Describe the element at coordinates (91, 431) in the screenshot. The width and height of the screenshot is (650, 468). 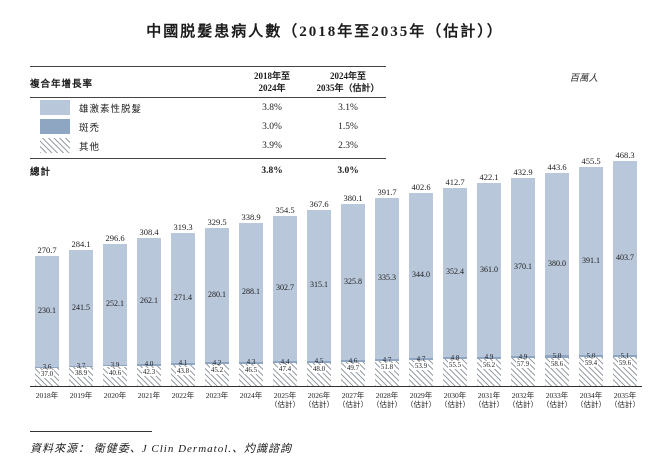
I see `source-divider` at that location.